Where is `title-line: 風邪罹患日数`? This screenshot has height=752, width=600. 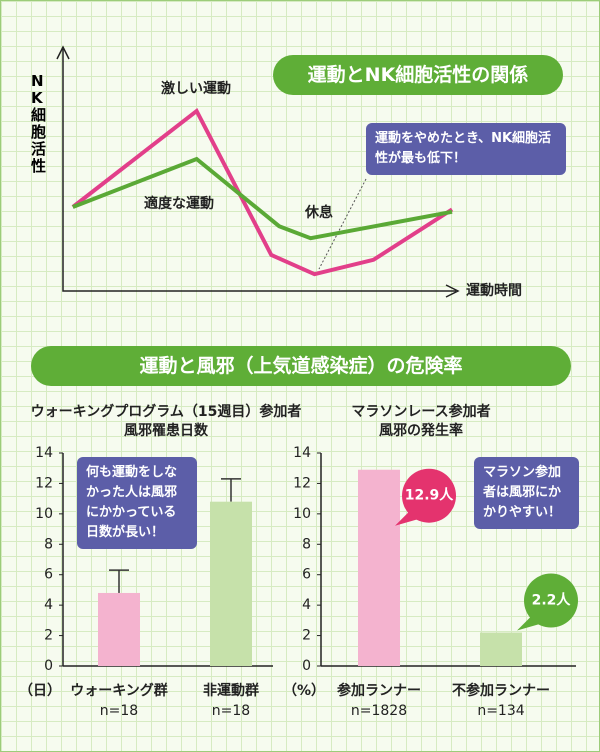
title-line: 風邪罹患日数 is located at coordinates (166, 431).